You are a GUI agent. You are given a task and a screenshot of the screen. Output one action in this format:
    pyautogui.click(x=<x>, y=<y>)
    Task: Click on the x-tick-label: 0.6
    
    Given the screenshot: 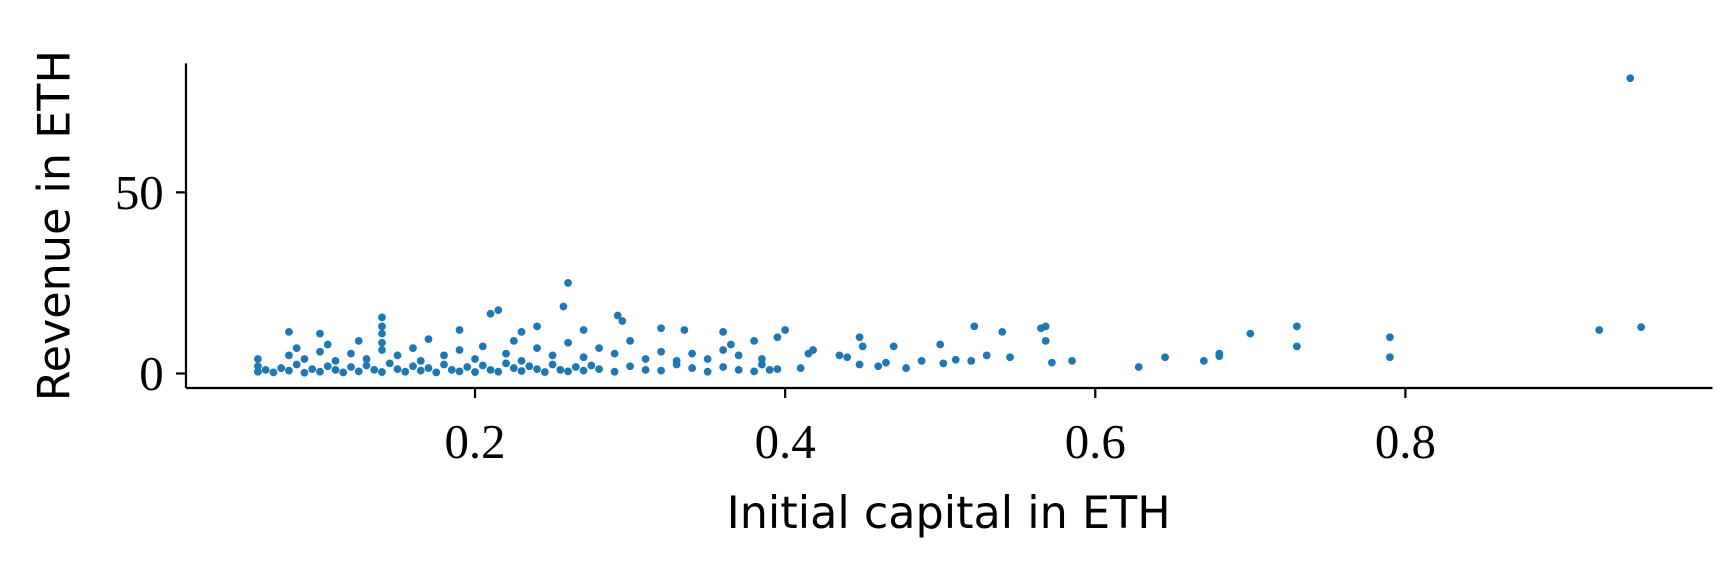 What is the action you would take?
    pyautogui.click(x=1095, y=441)
    